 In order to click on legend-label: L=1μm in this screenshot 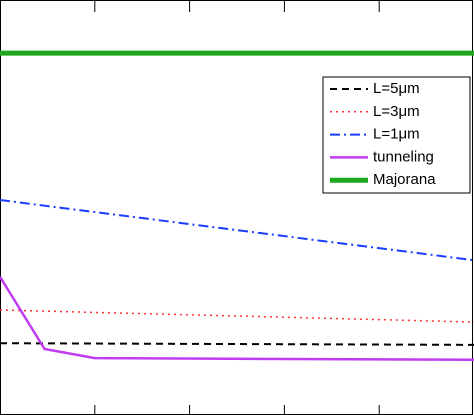, I will do `click(396, 134)`.